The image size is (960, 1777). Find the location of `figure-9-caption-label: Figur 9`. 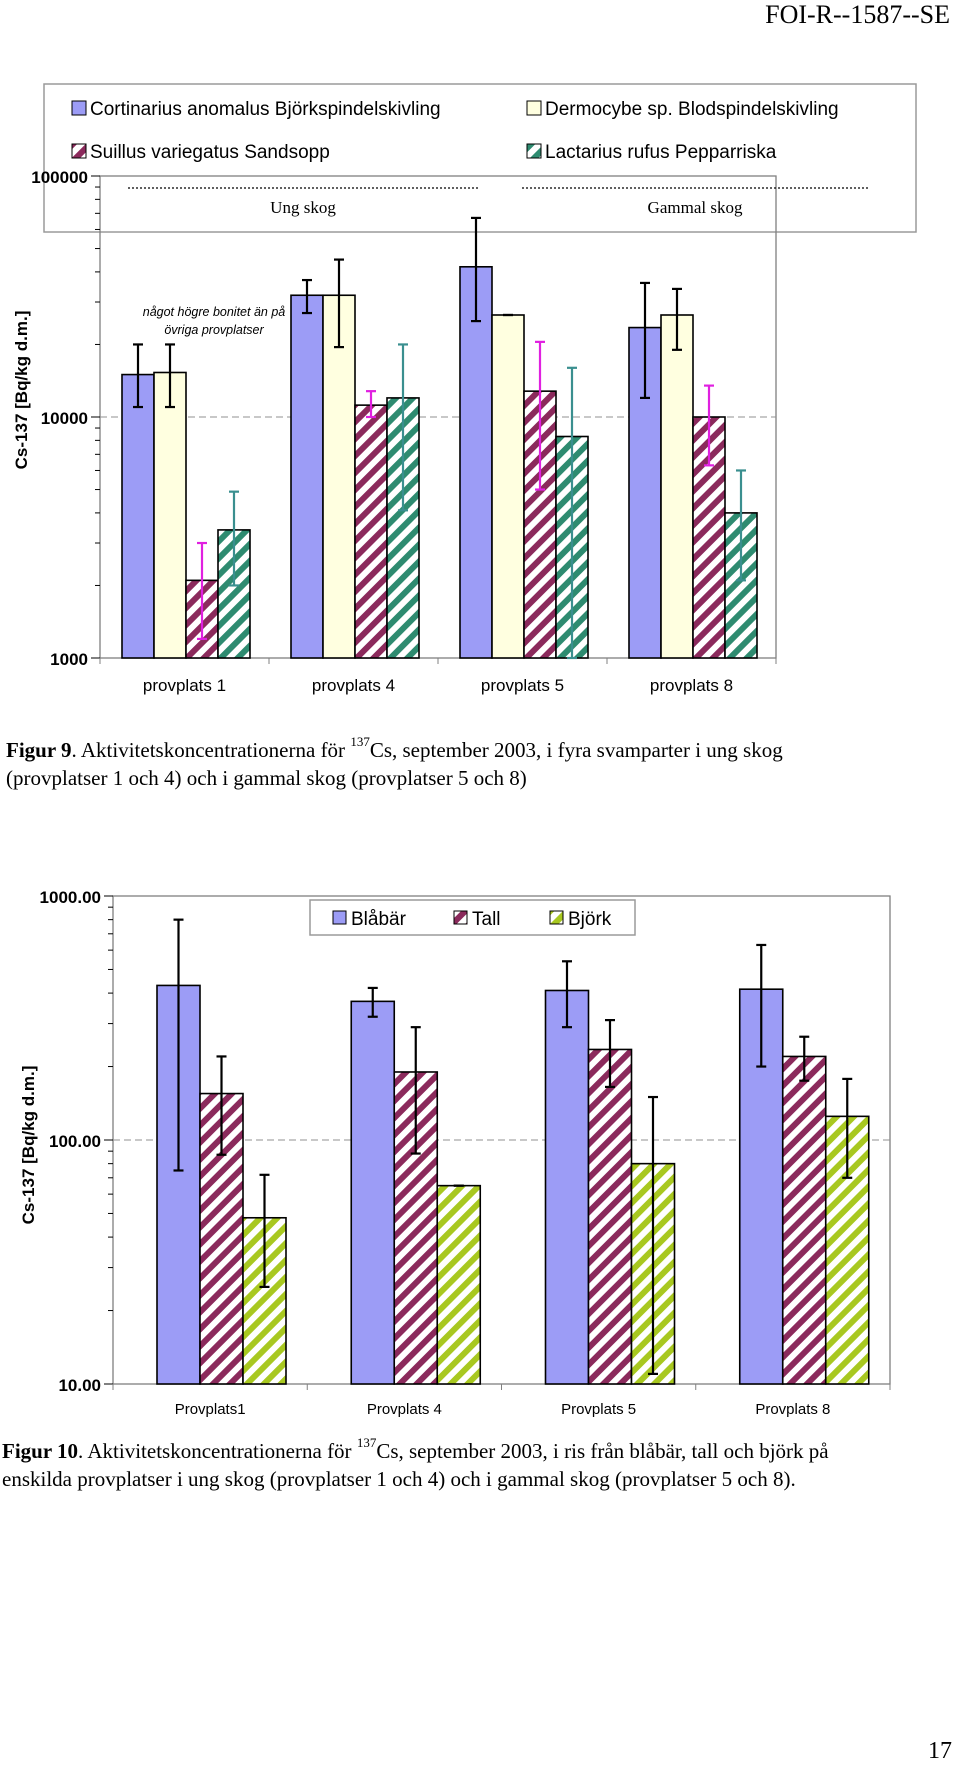

figure-9-caption-label: Figur 9 is located at coordinates (39, 750).